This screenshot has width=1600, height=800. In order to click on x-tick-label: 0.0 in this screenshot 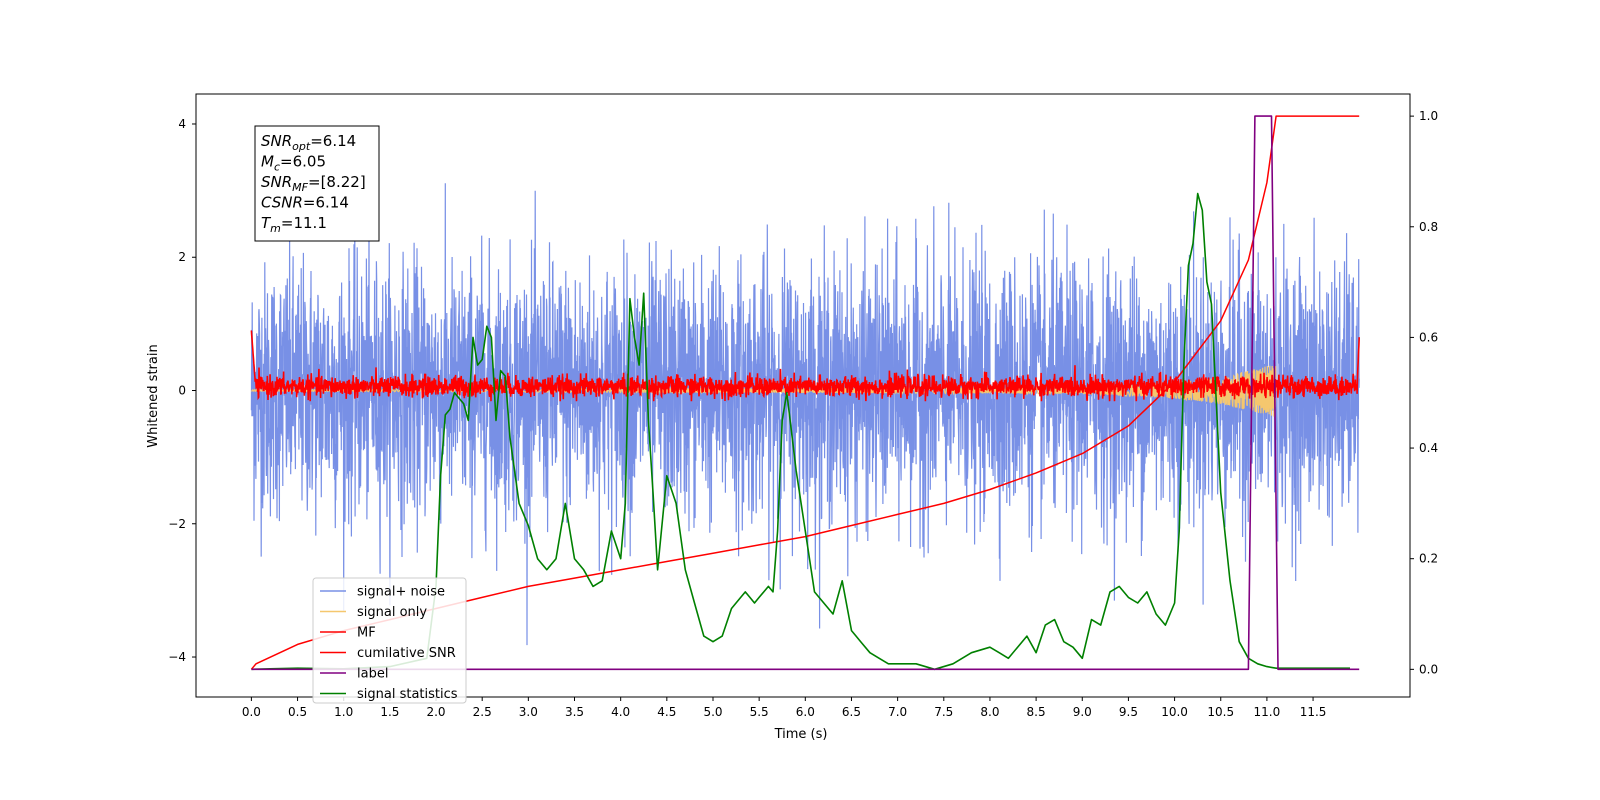, I will do `click(251, 712)`.